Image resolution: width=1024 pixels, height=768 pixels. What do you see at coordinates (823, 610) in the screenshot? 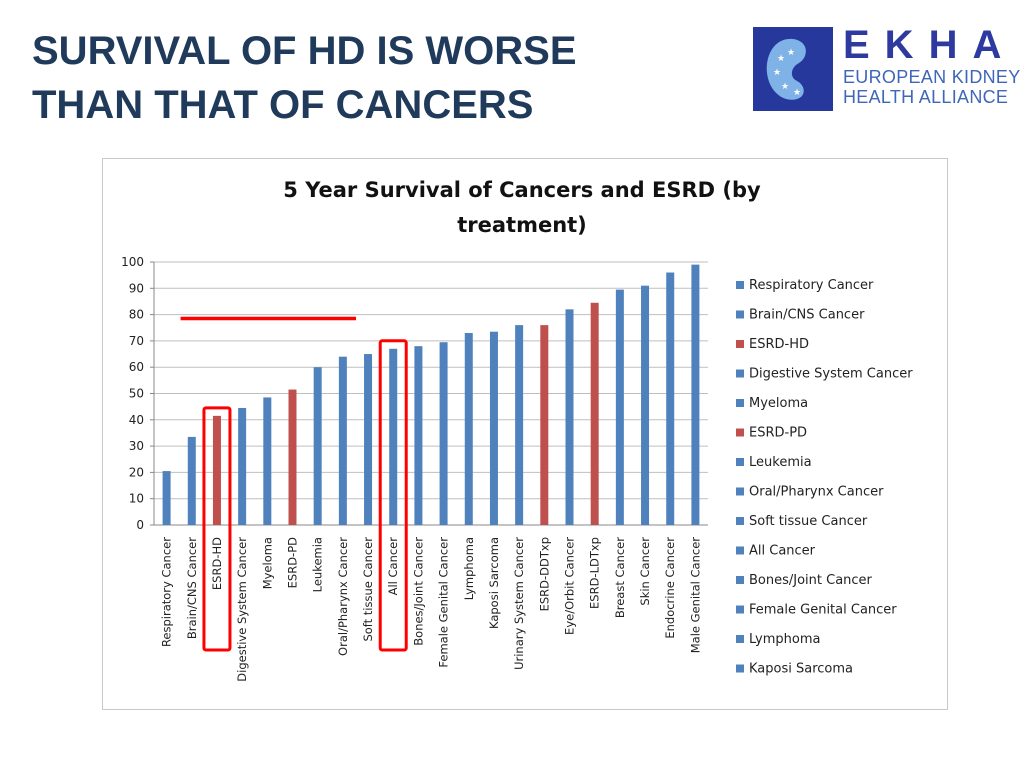
I see `legend-label-female-genital-cancer: Female Genital Cancer` at bounding box center [823, 610].